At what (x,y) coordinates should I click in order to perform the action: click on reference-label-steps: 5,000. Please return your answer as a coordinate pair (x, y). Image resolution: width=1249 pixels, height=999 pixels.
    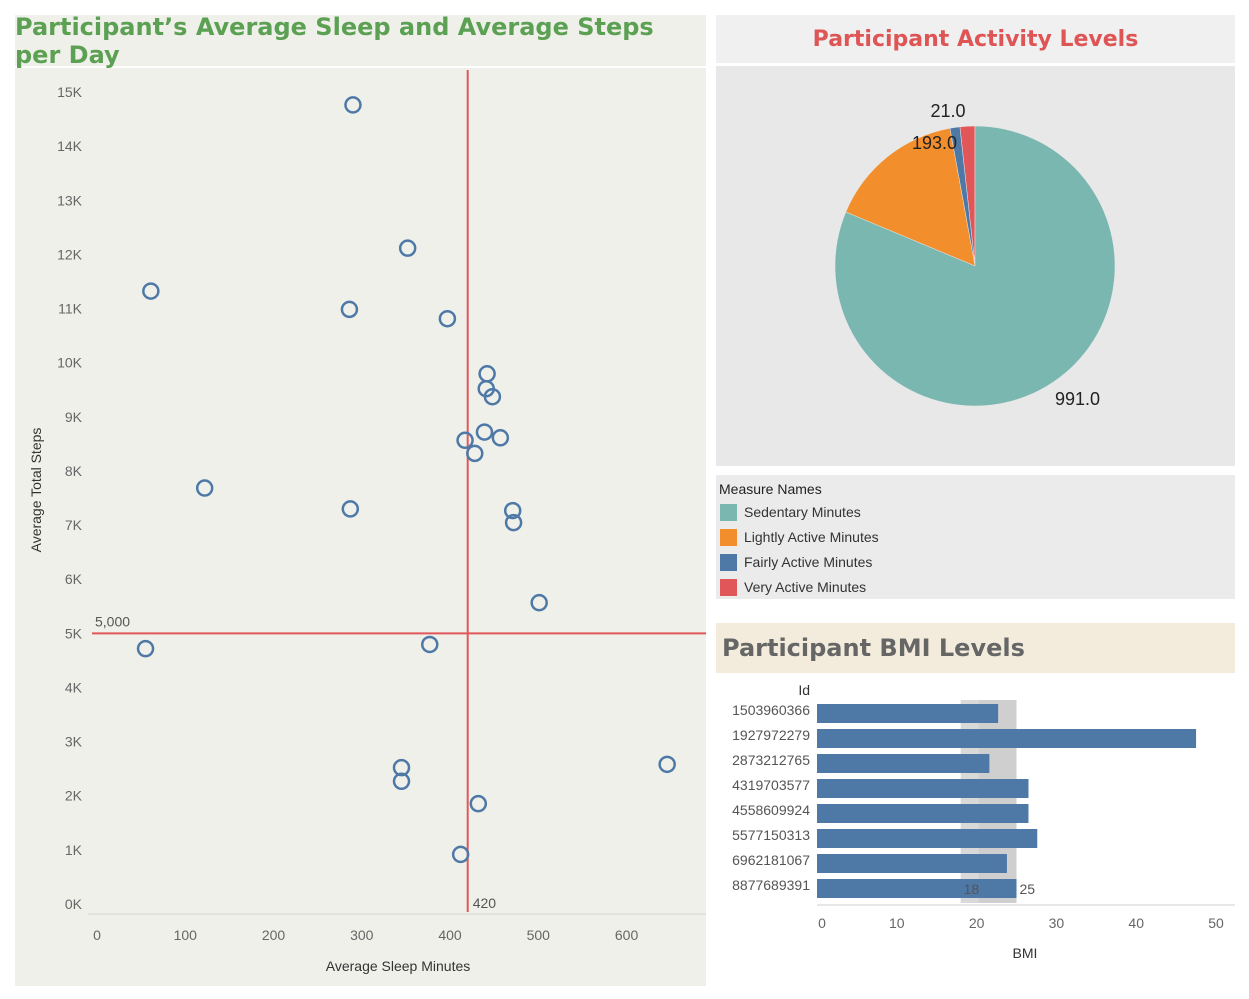
    Looking at the image, I should click on (112, 621).